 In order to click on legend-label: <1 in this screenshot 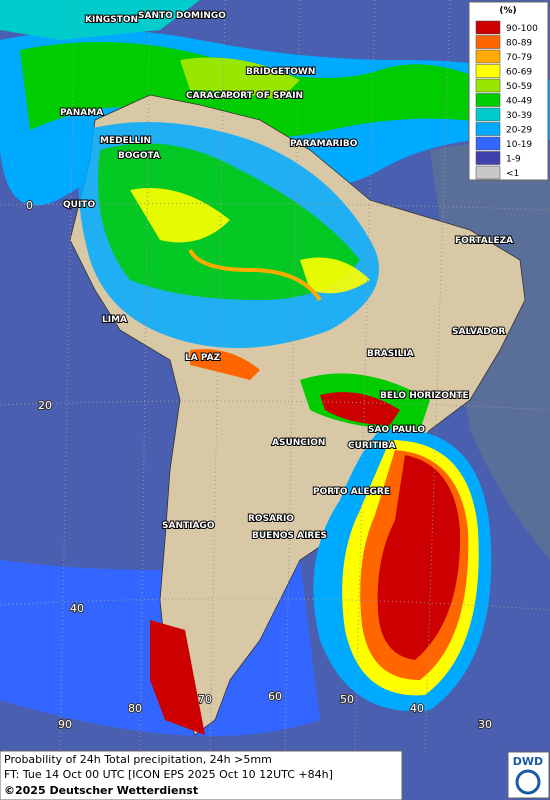, I will do `click(512, 174)`.